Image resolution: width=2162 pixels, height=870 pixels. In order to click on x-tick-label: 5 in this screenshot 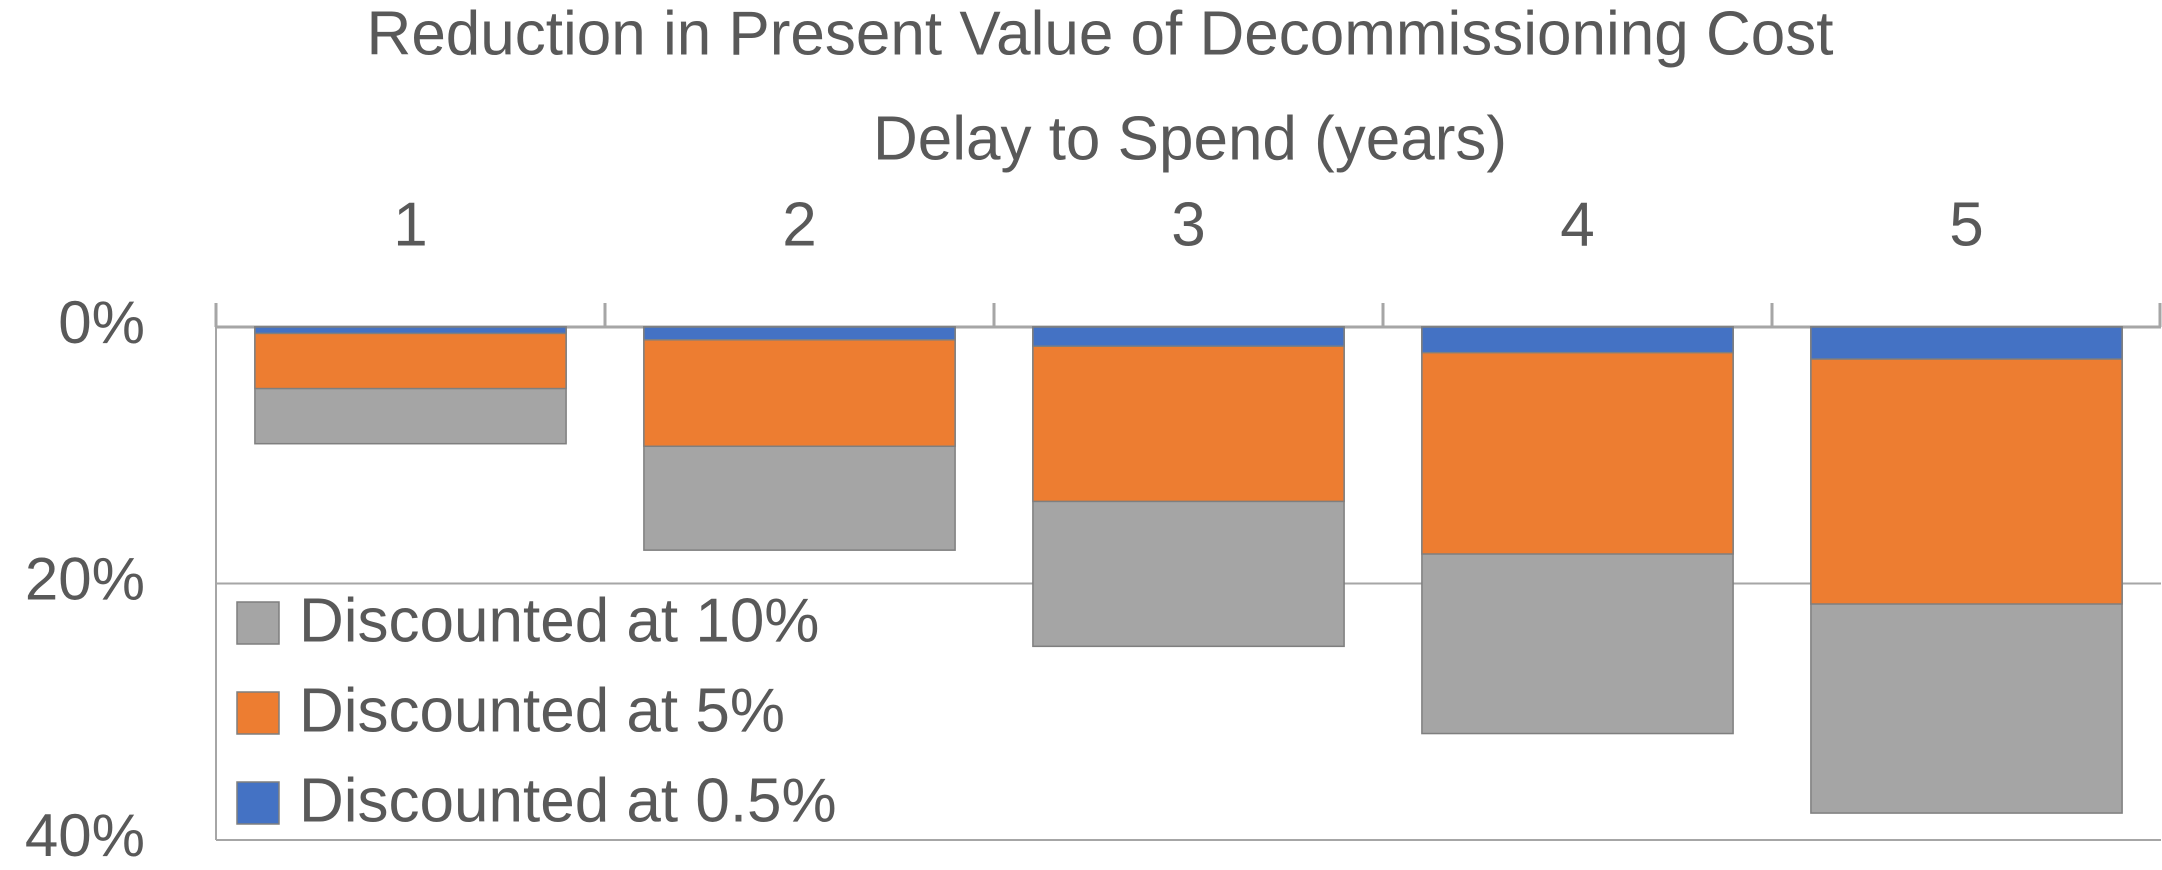, I will do `click(1966, 224)`.